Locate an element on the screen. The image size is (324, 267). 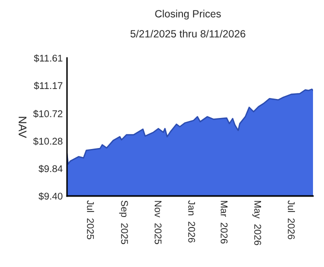
y-tick-label: $9.84 is located at coordinates (50, 168).